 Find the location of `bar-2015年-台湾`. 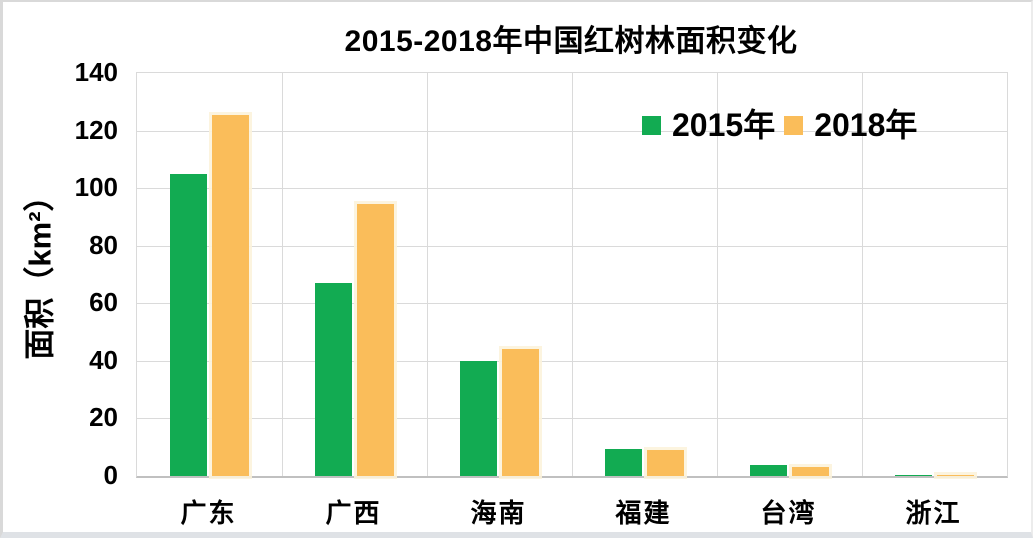

bar-2015年-台湾 is located at coordinates (768, 470).